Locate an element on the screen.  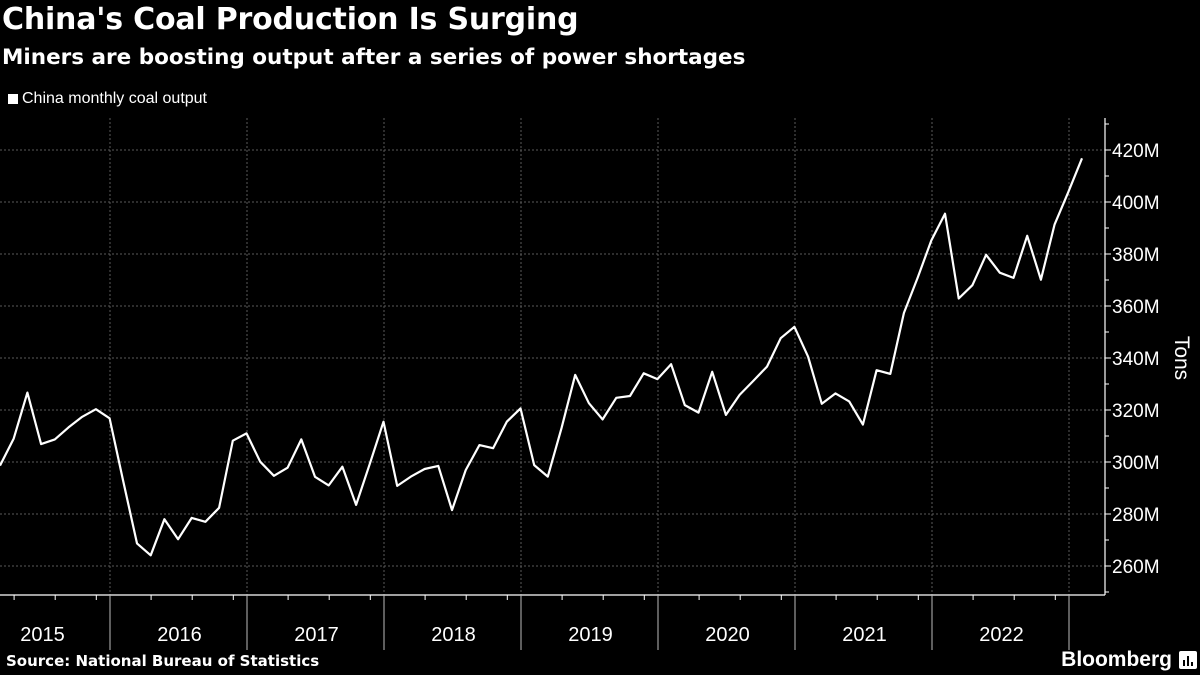
chart-title: China's Coal Production Is Surging is located at coordinates (290, 19).